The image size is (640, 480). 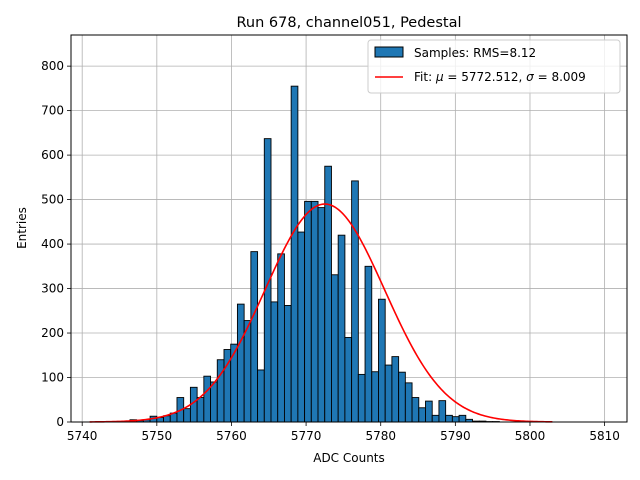 What do you see at coordinates (52, 200) in the screenshot?
I see `y-tick-label: 500` at bounding box center [52, 200].